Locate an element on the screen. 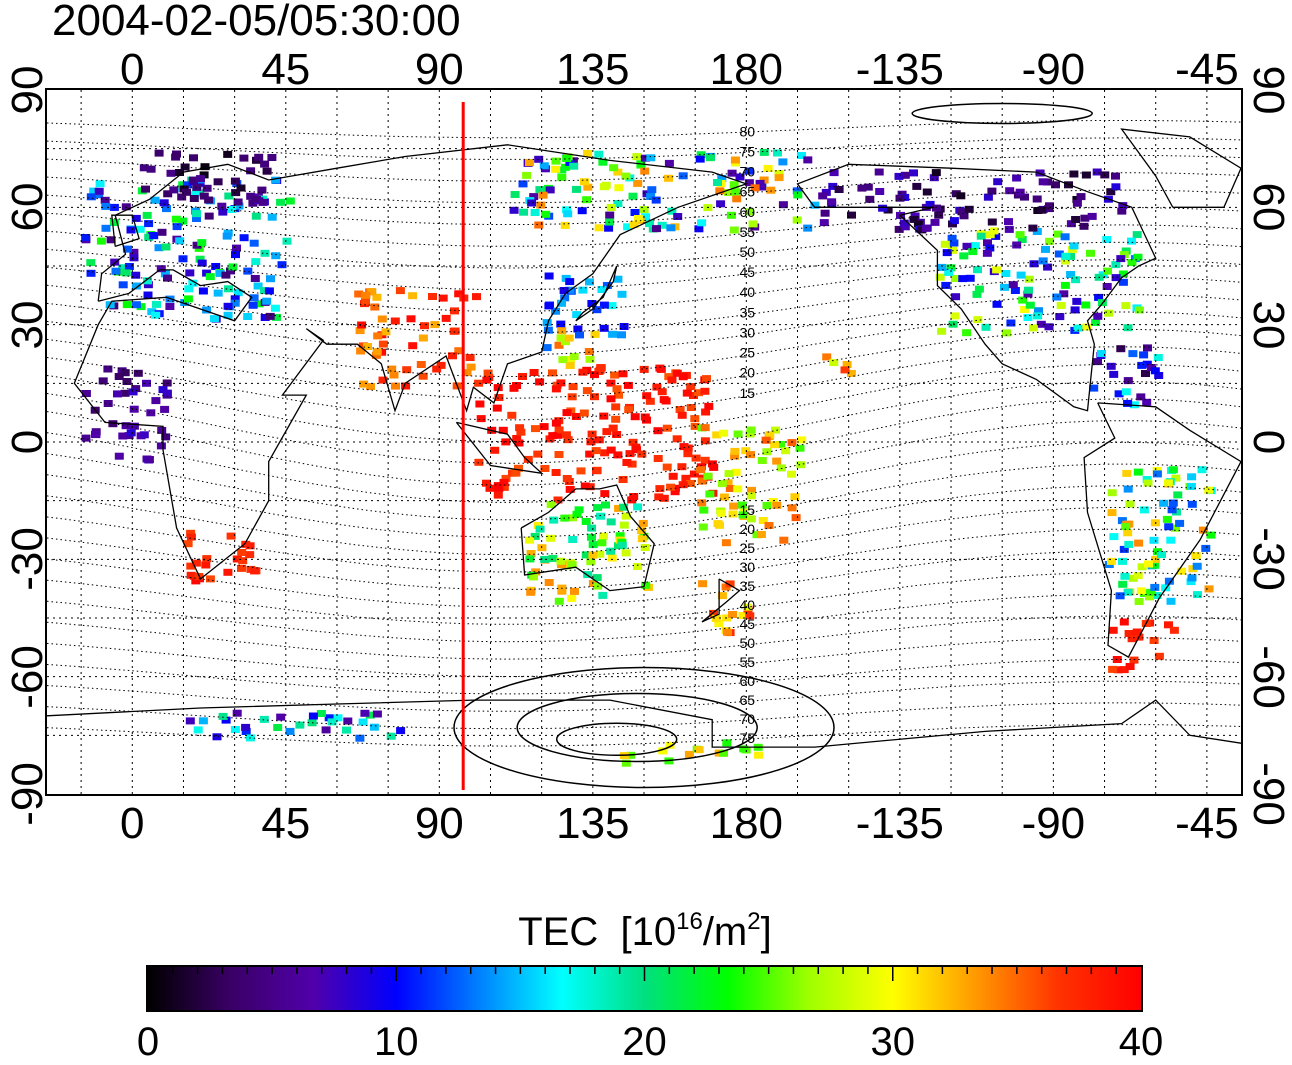  top-lon-tick: 90 is located at coordinates (439, 69).